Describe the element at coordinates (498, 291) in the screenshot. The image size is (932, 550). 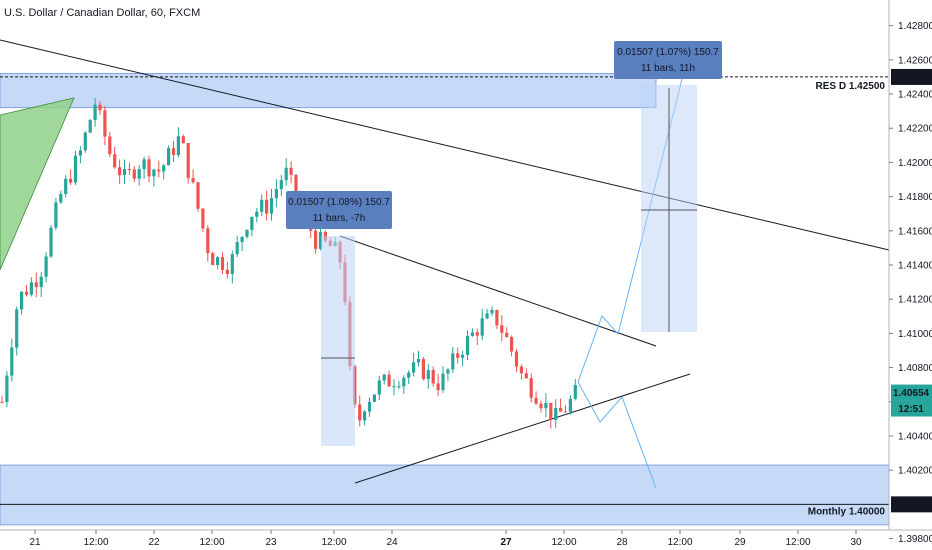
I see `triangle-upper-line` at that location.